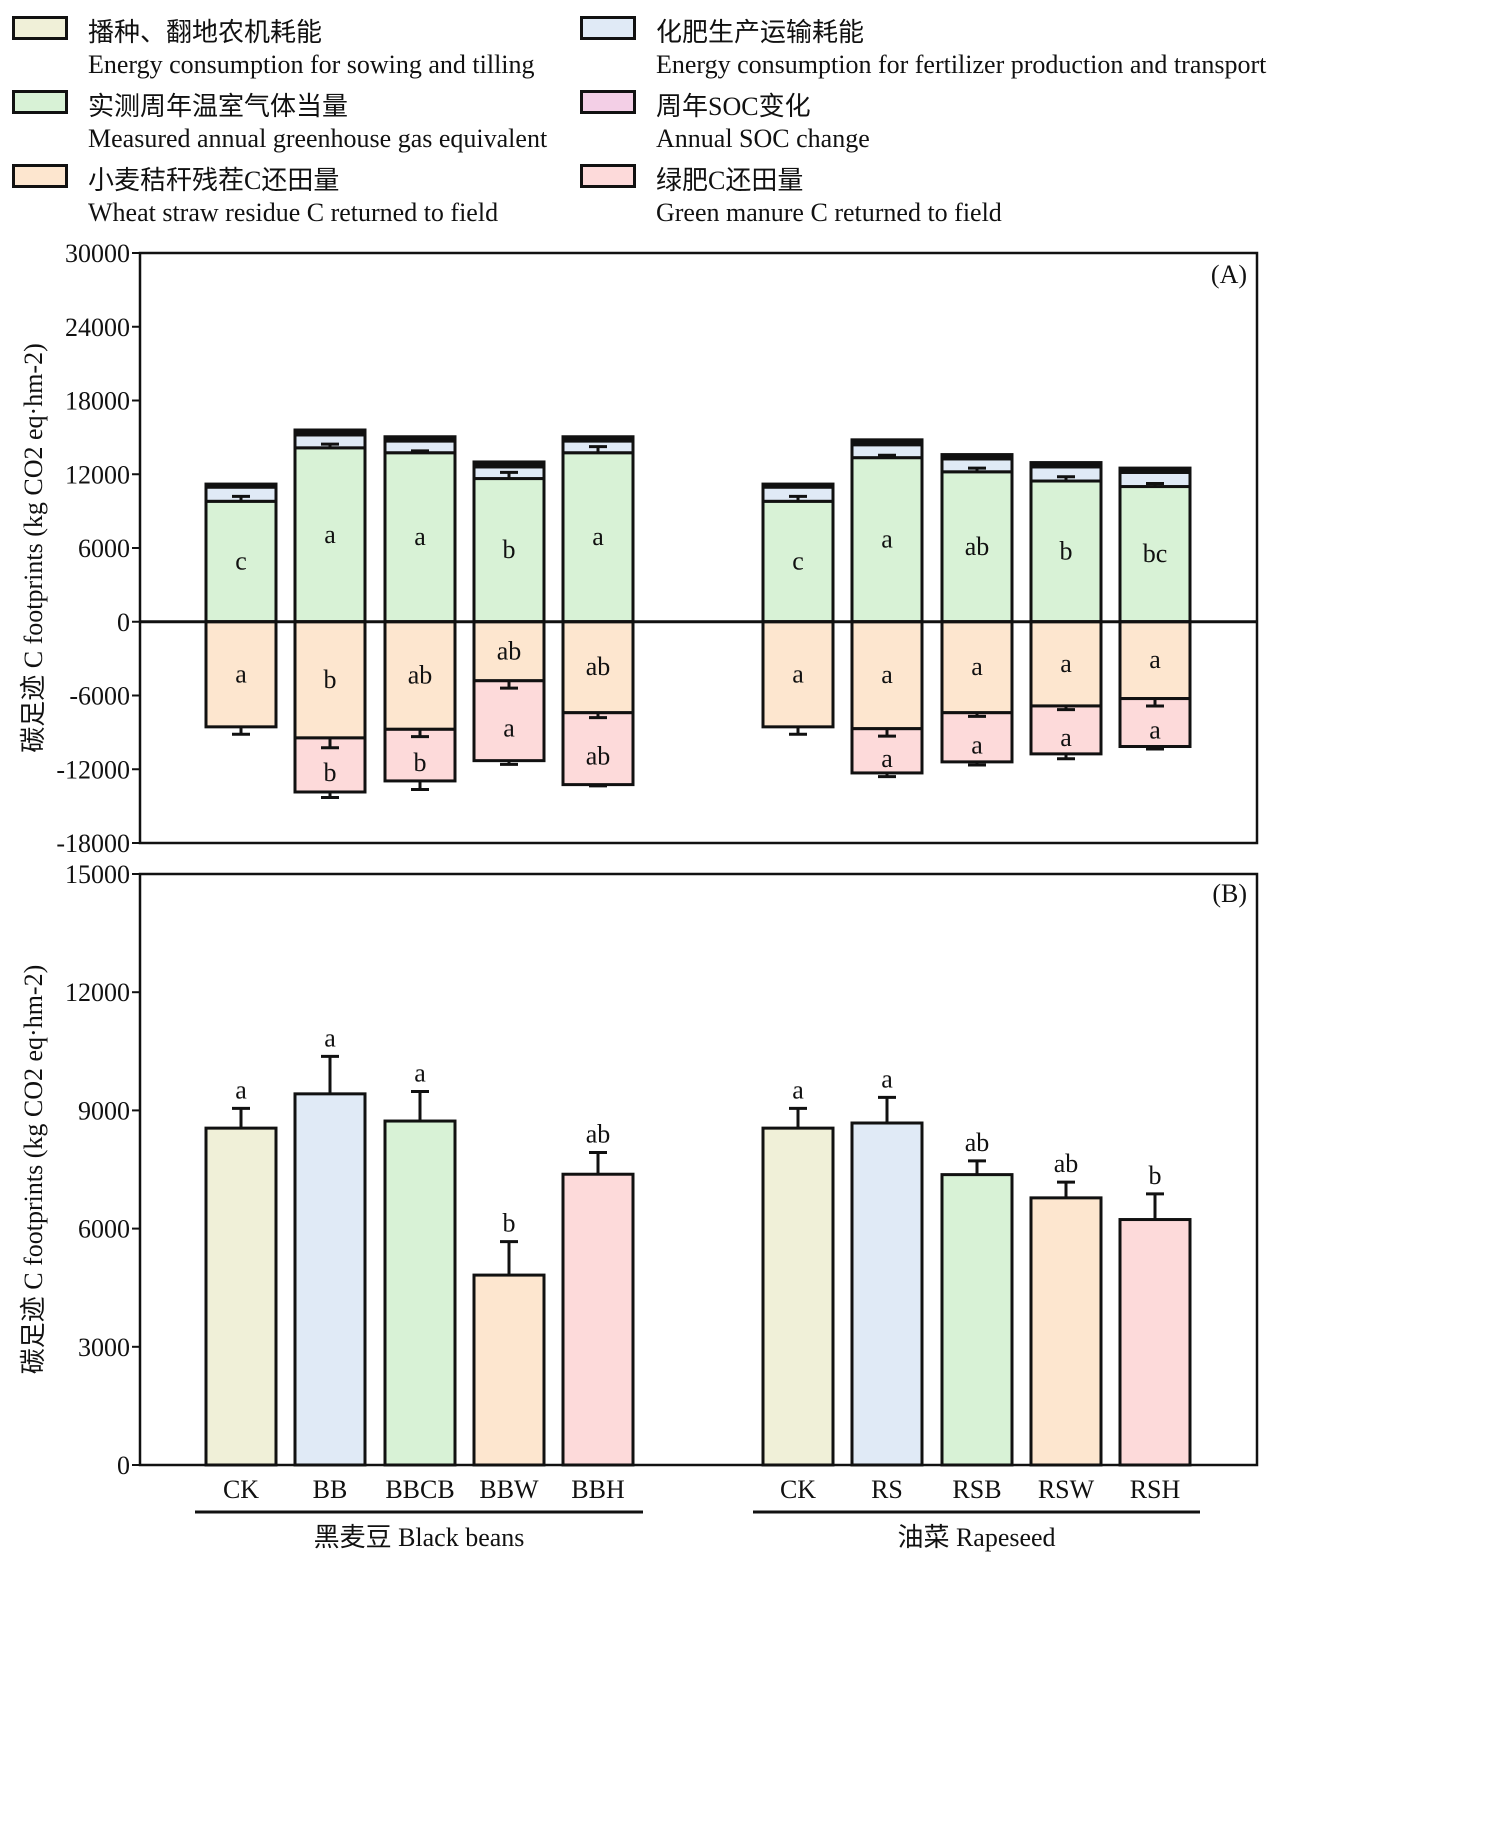 The image size is (1494, 1825). I want to click on group-label: 黑麦豆 Black beans, so click(419, 1537).